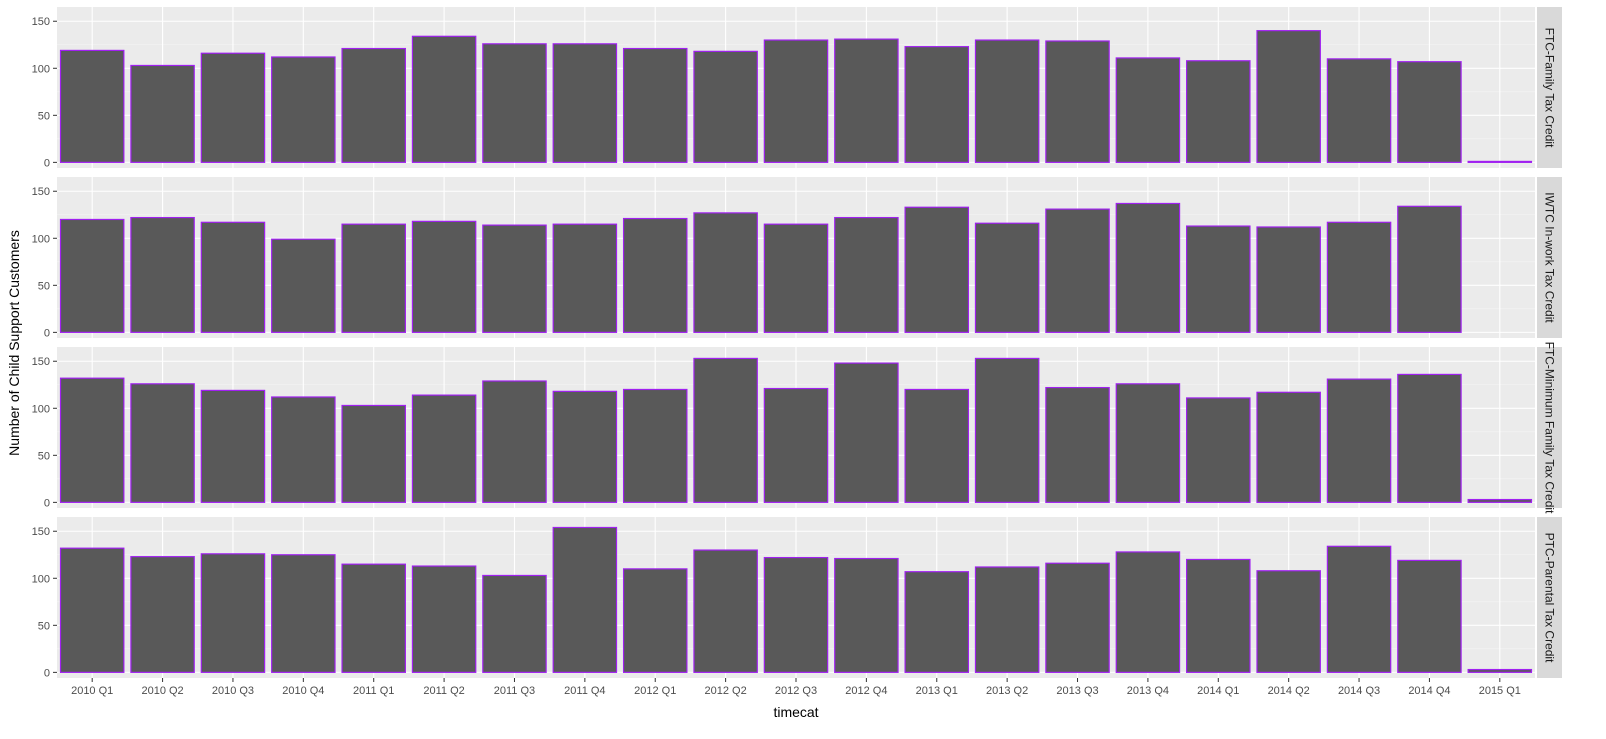 This screenshot has height=739, width=1606. Describe the element at coordinates (1550, 428) in the screenshot. I see `facet-strip-label: FTC-Minimum Family Tax Credit` at that location.